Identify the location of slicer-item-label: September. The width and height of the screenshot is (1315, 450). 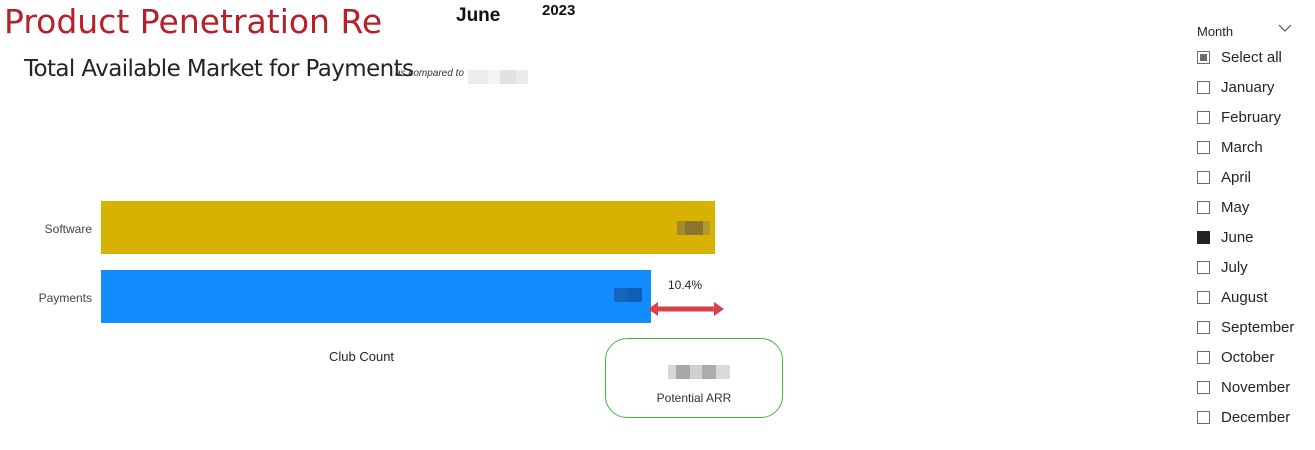
(1258, 327).